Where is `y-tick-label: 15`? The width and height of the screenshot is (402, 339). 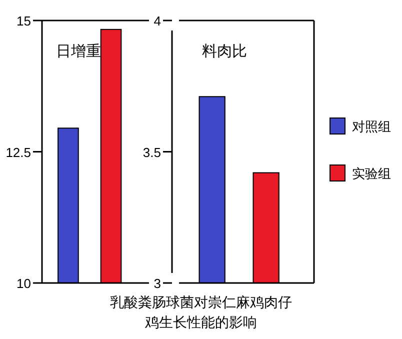 y-tick-label: 15 is located at coordinates (23, 21).